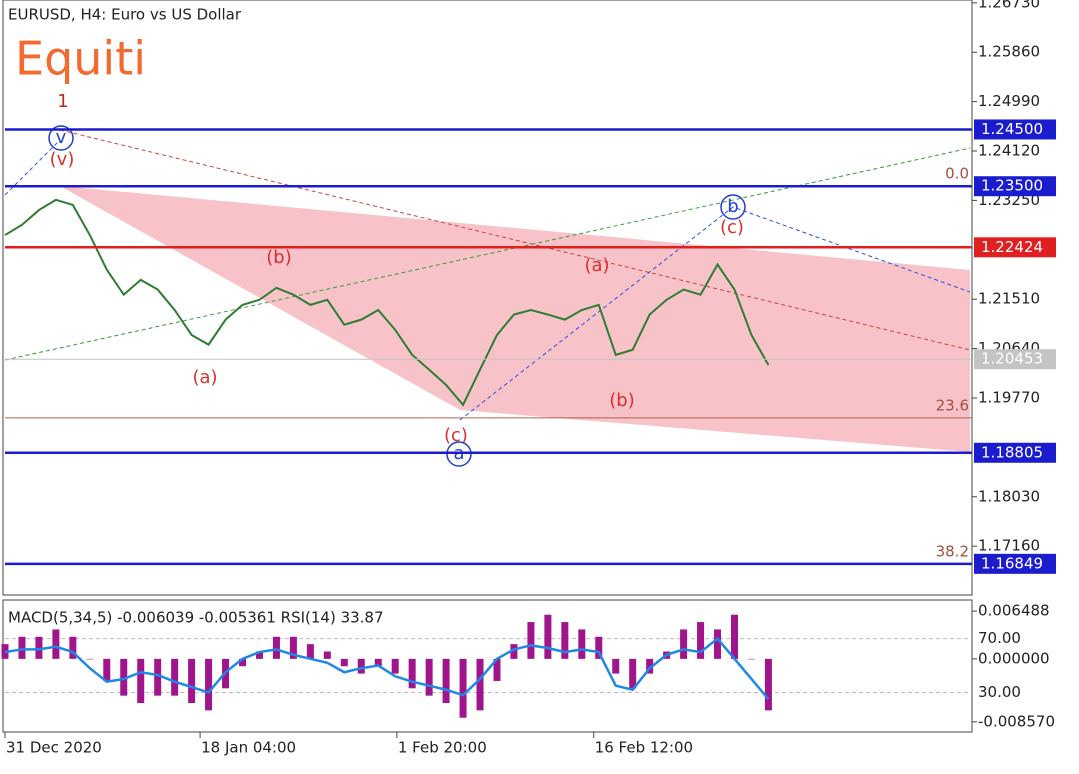  Describe the element at coordinates (1009, 52) in the screenshot. I see `y-tick-label: 1.25860` at that location.